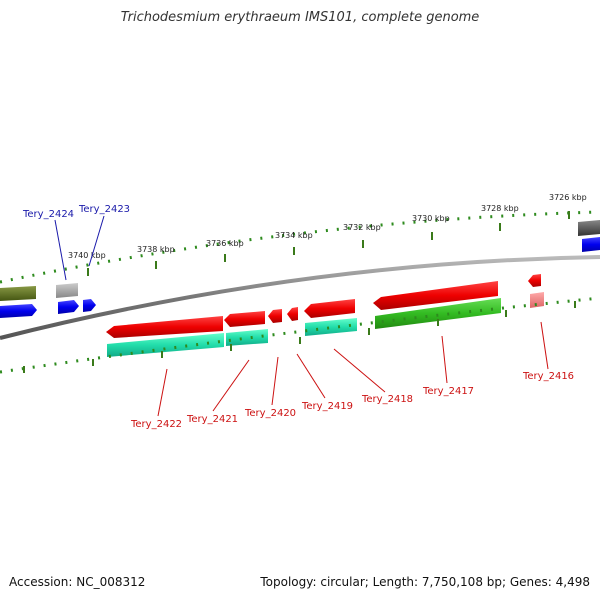 The height and width of the screenshot is (600, 600). I want to click on gene-bar-green, so click(438, 313).